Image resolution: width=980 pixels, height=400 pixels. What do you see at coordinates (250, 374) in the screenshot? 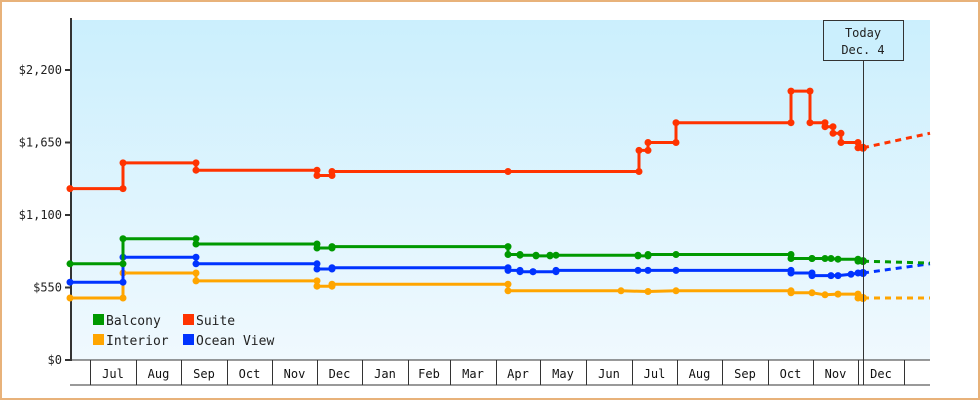
I see `x-month-label: Oct` at bounding box center [250, 374].